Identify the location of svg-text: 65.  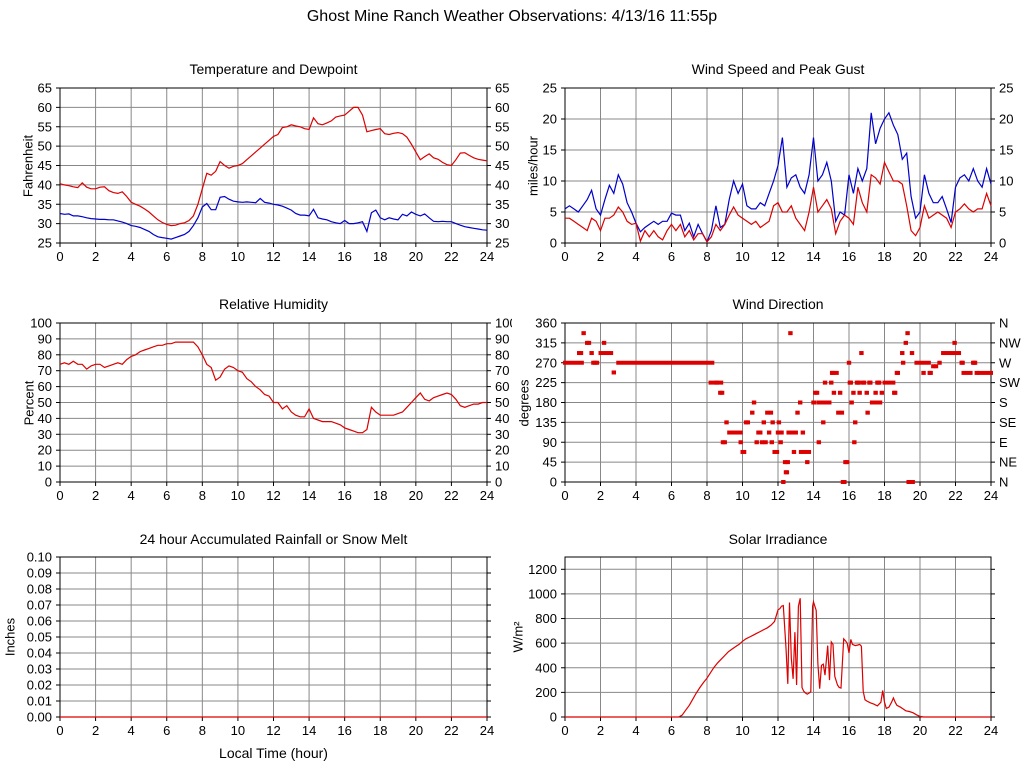
(45, 88).